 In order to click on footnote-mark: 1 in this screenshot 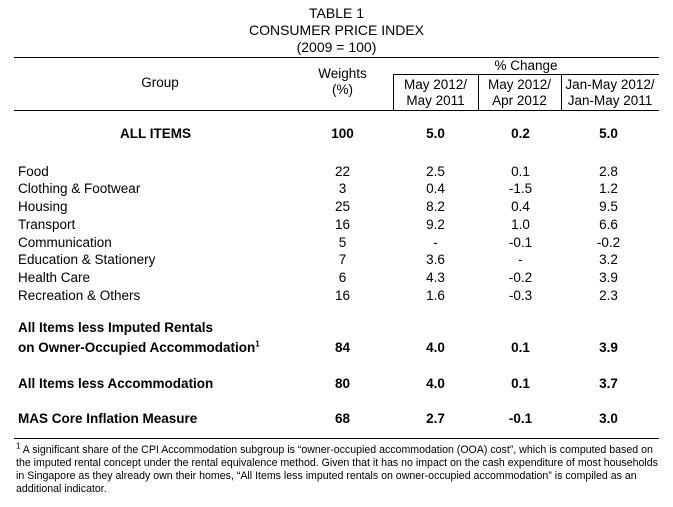, I will do `click(18, 446)`.